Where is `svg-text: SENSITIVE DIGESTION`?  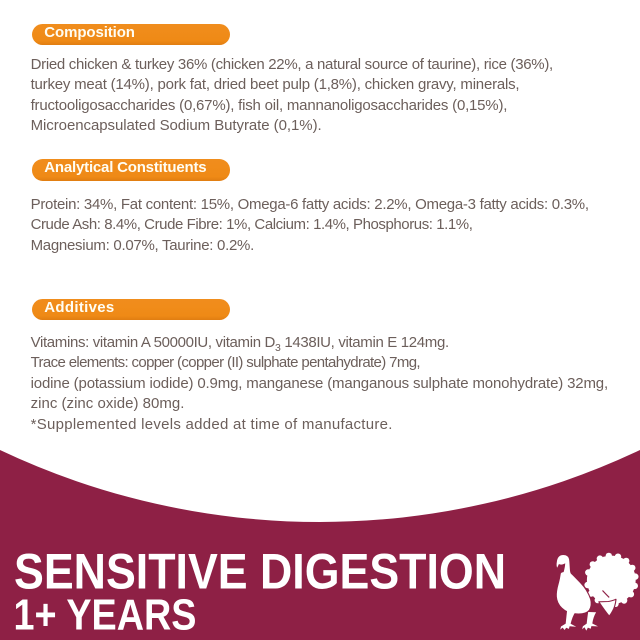 svg-text: SENSITIVE DIGESTION is located at coordinates (260, 572).